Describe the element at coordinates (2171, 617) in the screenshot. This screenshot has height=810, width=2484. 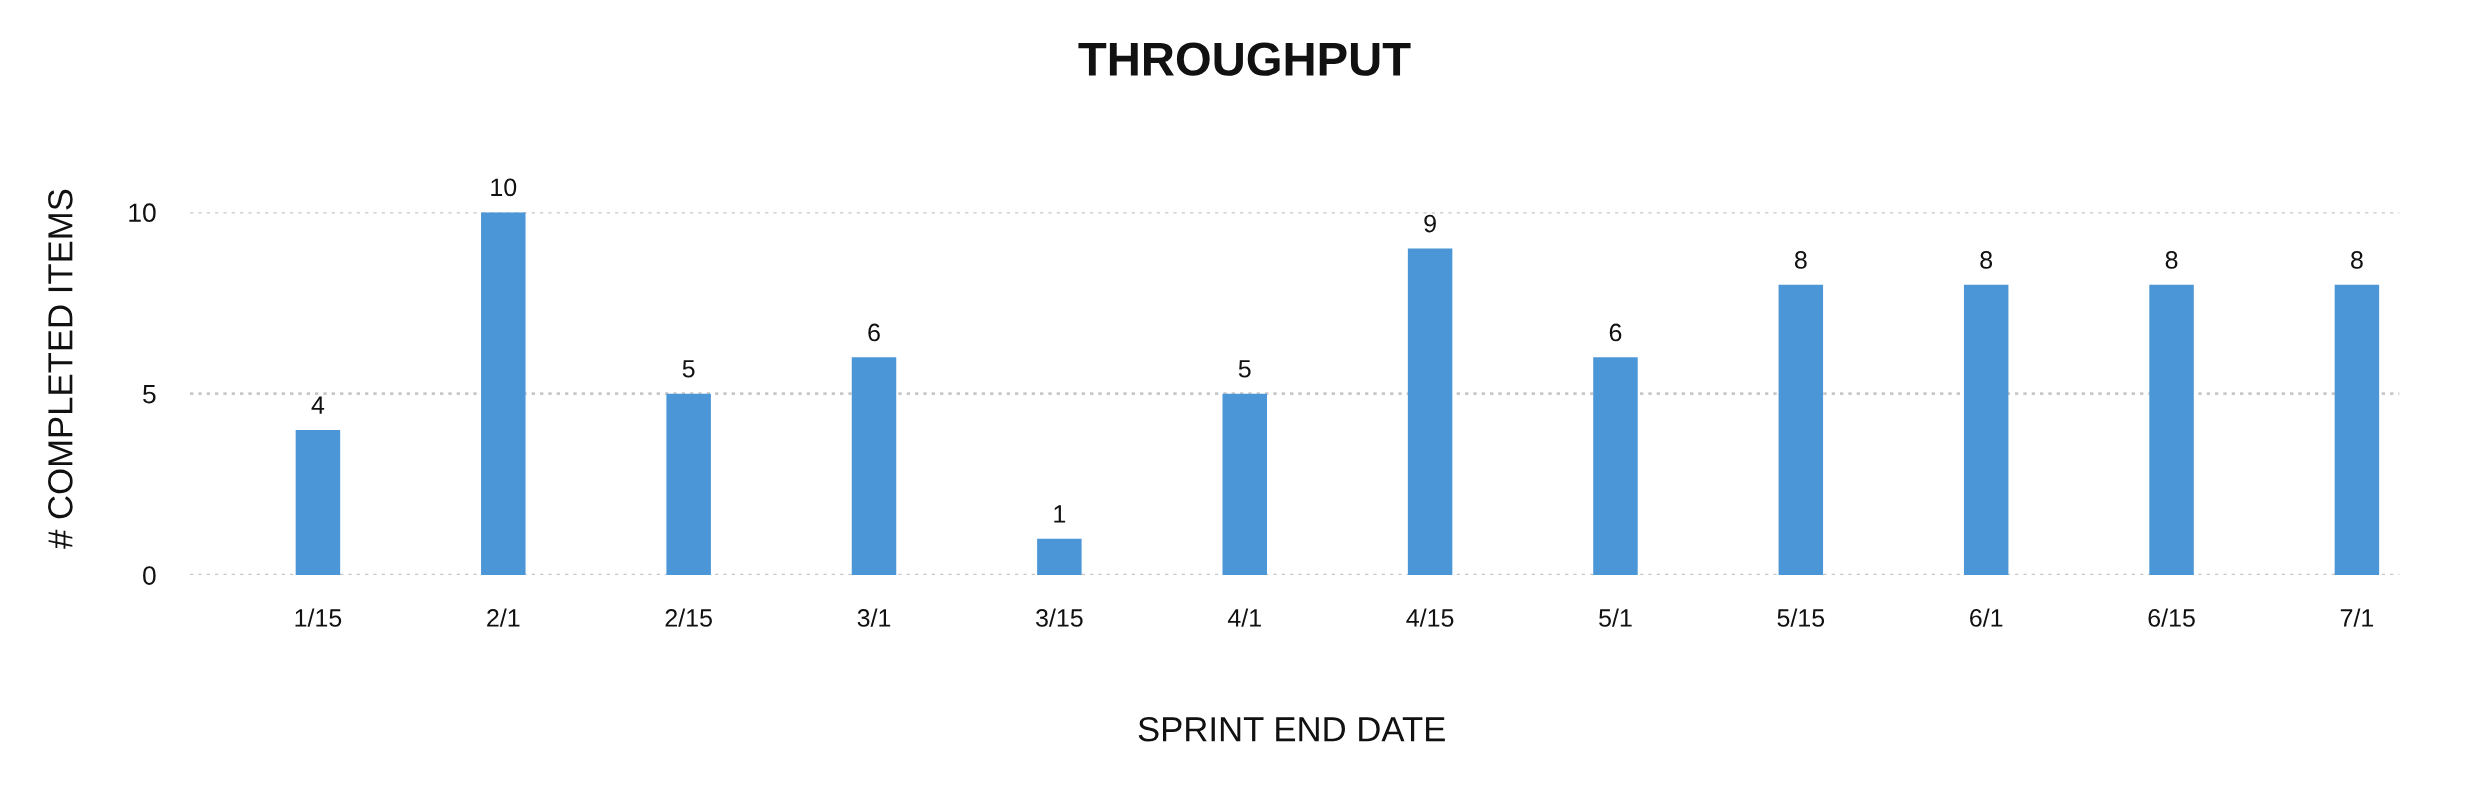
I see `x-tick-label: 6/15` at that location.